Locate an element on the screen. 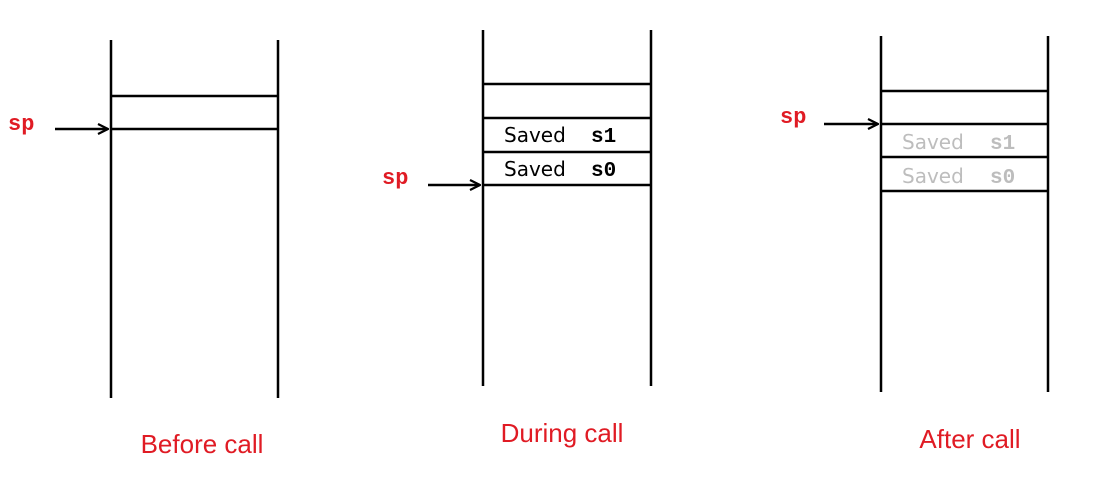 The width and height of the screenshot is (1099, 479). diagram-caption: After call is located at coordinates (969, 439).